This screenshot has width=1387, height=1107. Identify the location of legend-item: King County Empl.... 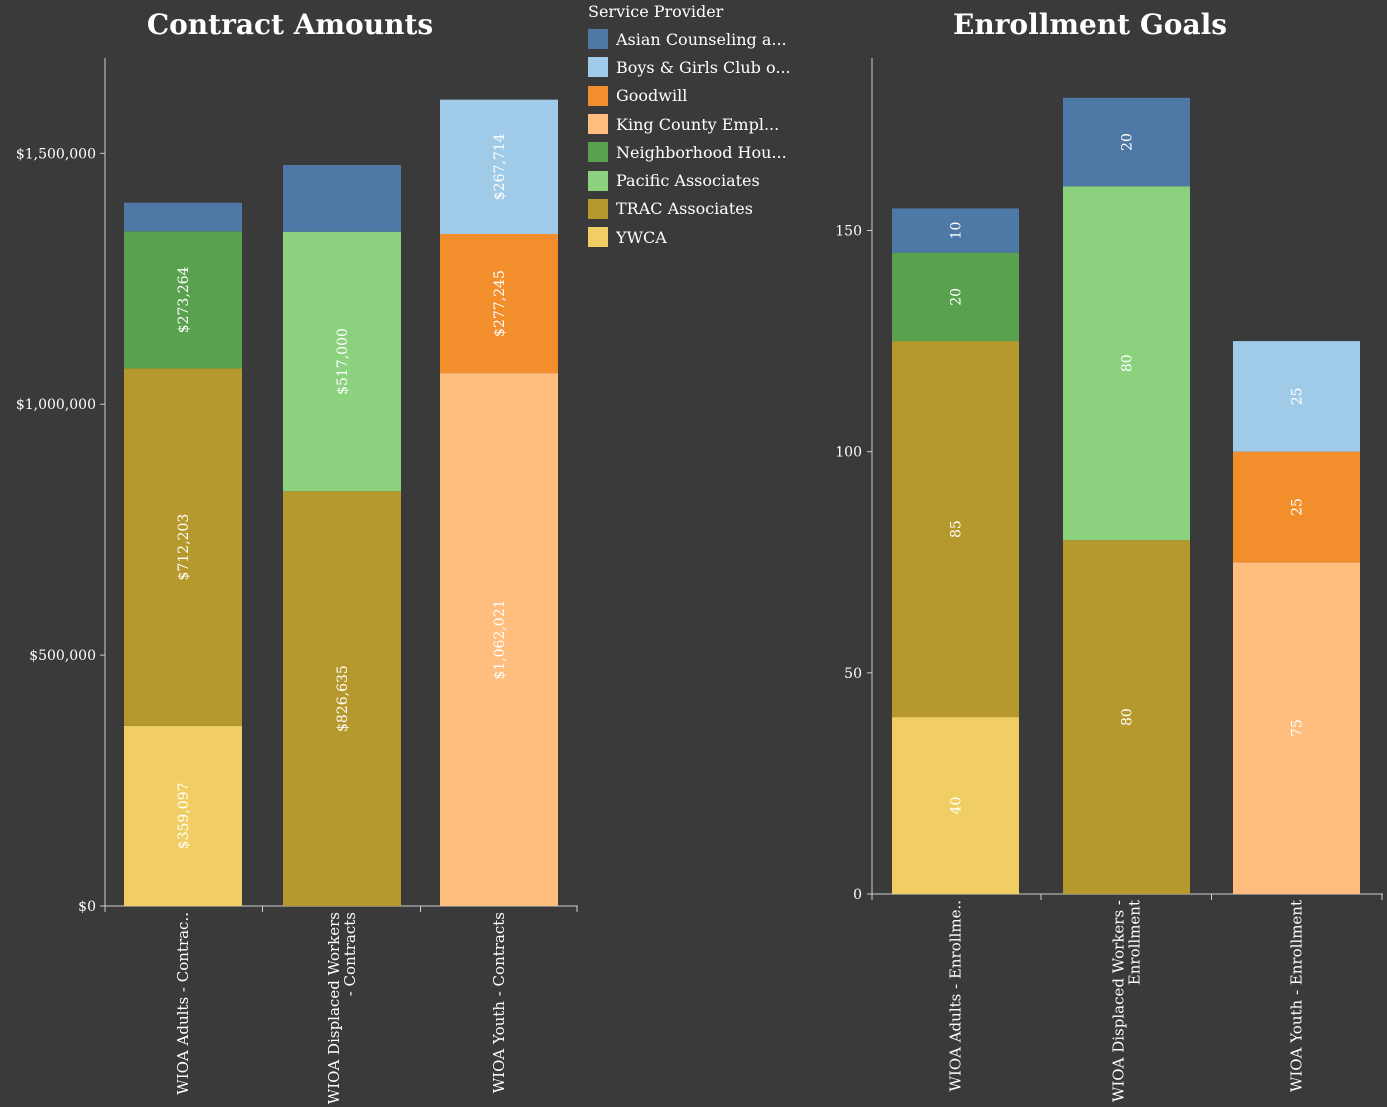
(693, 124).